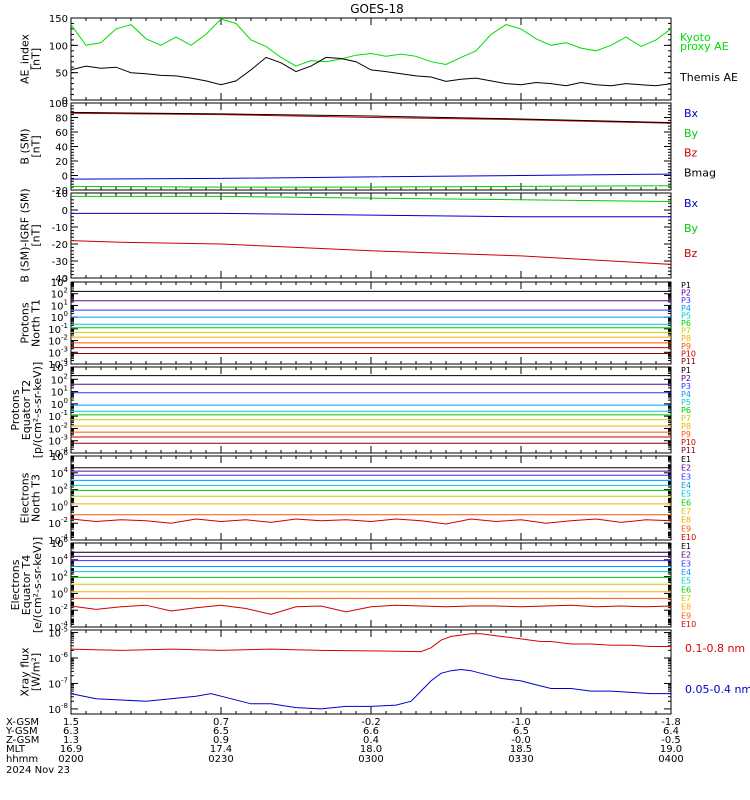  What do you see at coordinates (25, 672) in the screenshot?
I see `y-axis-label: Xray flux` at bounding box center [25, 672].